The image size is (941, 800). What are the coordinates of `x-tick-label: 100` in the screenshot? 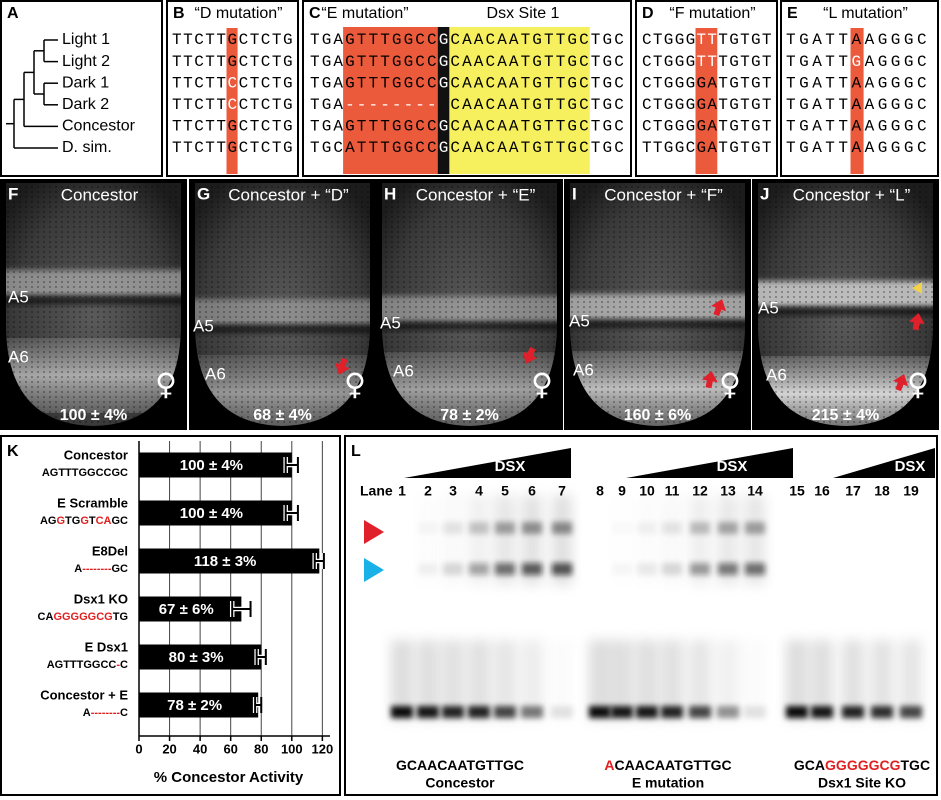 It's located at (292, 748).